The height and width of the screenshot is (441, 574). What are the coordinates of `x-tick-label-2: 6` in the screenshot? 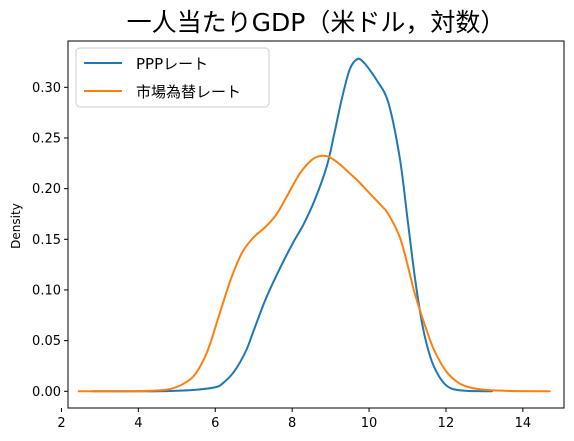 It's located at (215, 423).